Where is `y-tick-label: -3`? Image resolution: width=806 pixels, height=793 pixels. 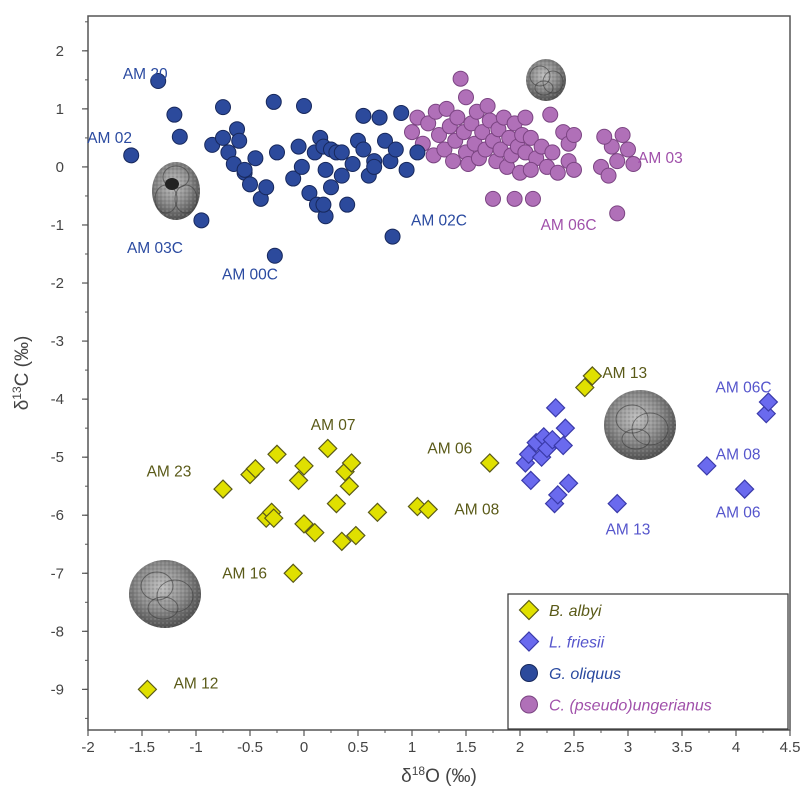
y-tick-label: -3 is located at coordinates (57, 341).